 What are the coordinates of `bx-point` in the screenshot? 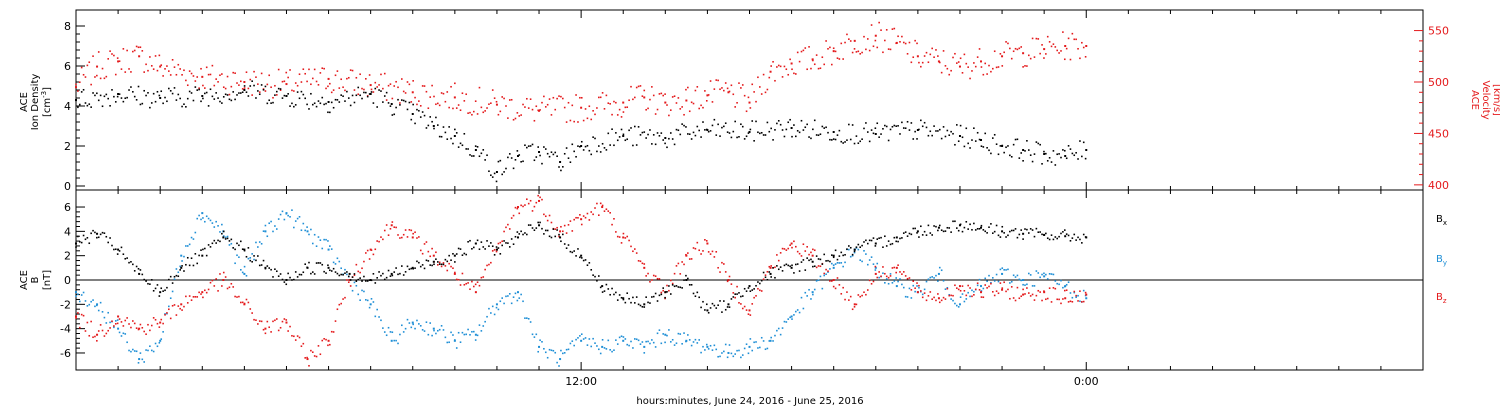 It's located at (370, 280).